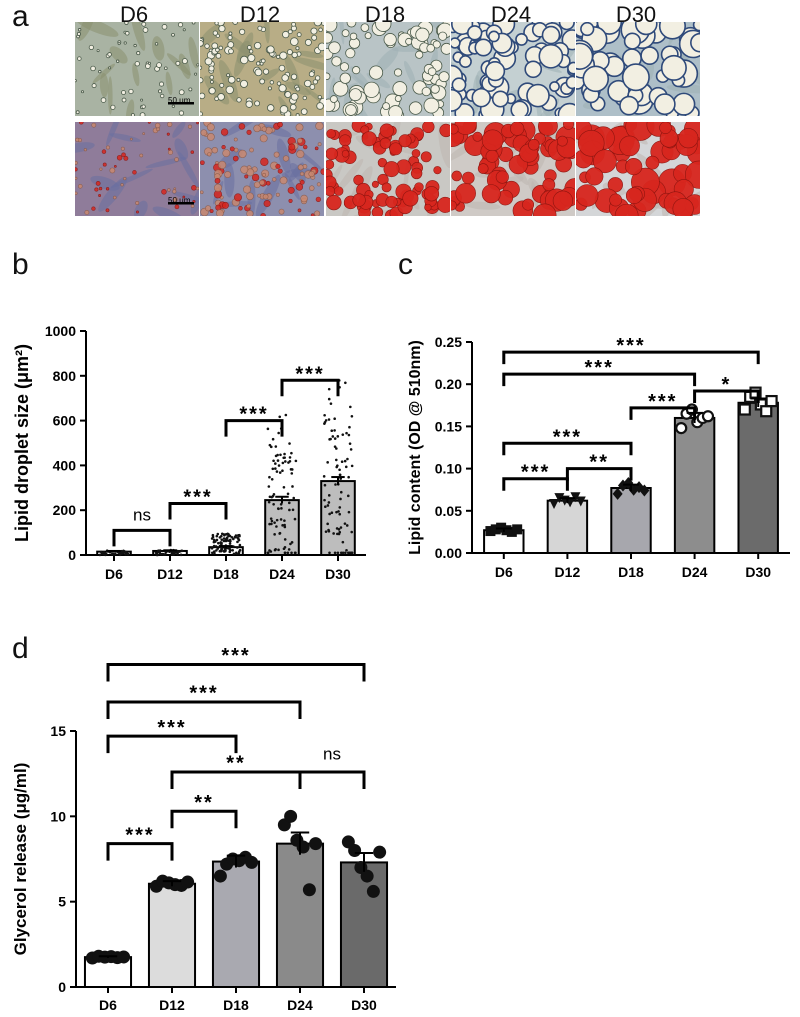 This screenshot has width=800, height=1017. Describe the element at coordinates (388, 69) in the screenshot. I see `brightfield-micrograph-d18` at that location.